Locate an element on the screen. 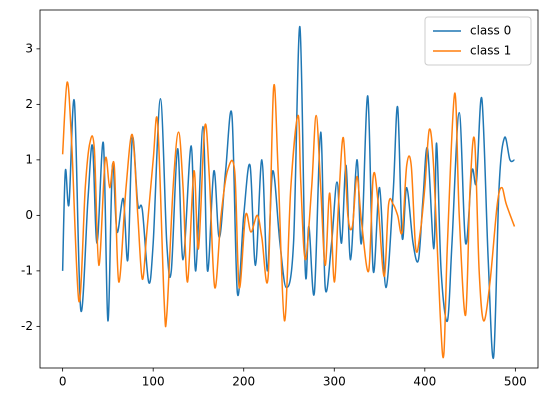 The image size is (546, 413). x-tick-label: 500 is located at coordinates (515, 382).